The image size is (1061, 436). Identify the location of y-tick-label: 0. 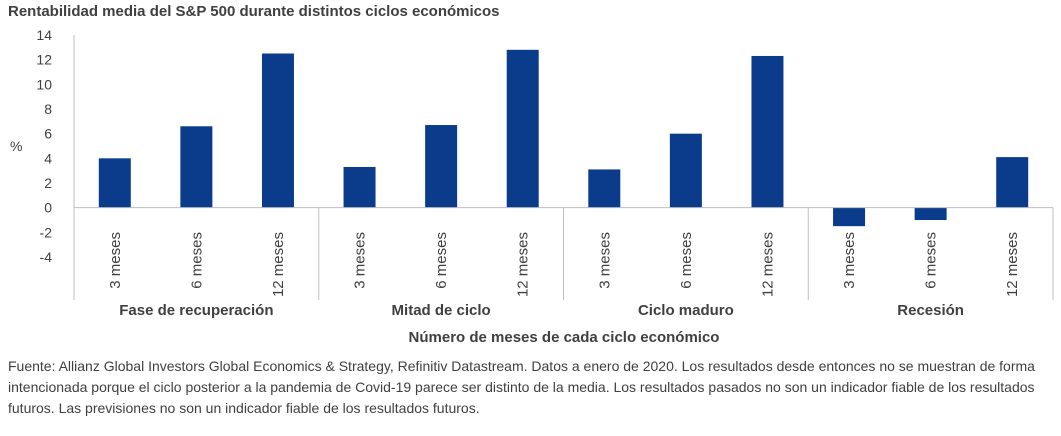
(48, 208).